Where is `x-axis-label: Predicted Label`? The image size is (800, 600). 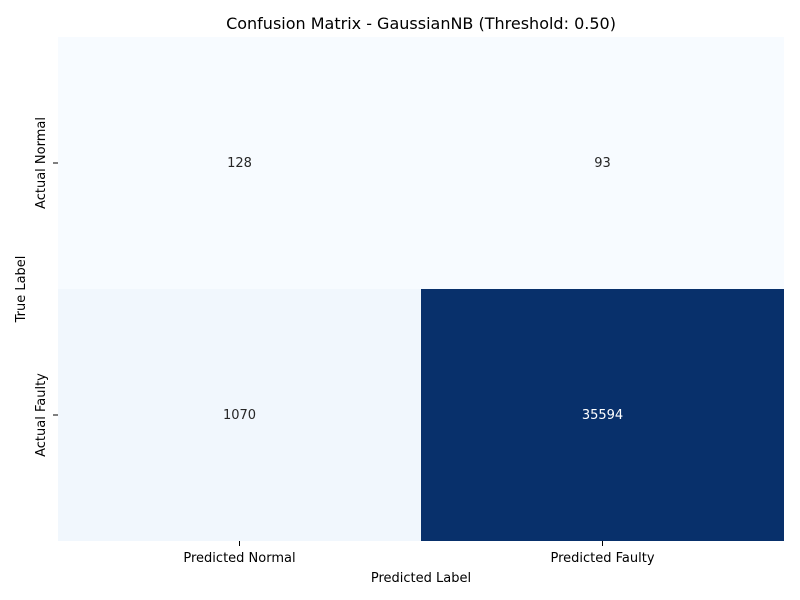
x-axis-label: Predicted Label is located at coordinates (421, 578).